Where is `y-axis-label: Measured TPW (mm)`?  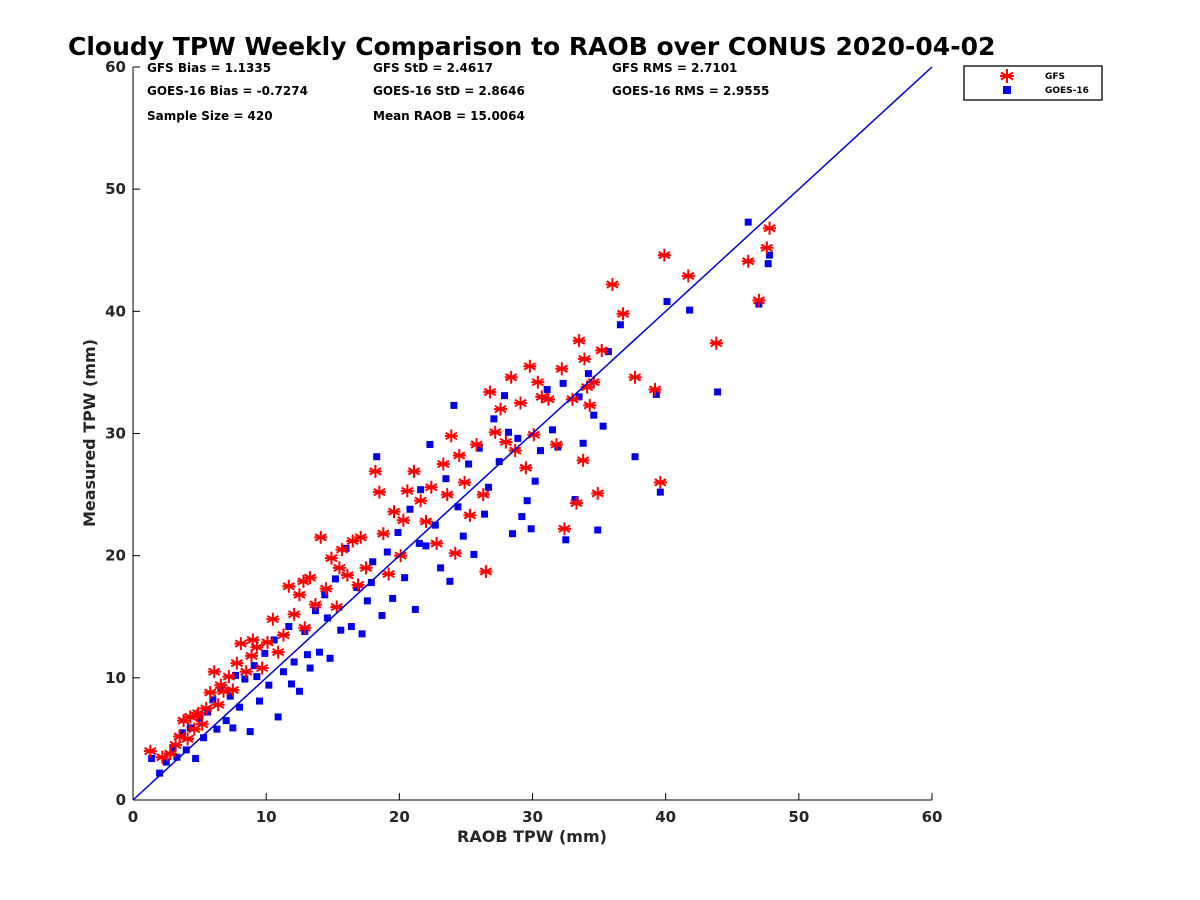 y-axis-label: Measured TPW (mm) is located at coordinates (89, 433).